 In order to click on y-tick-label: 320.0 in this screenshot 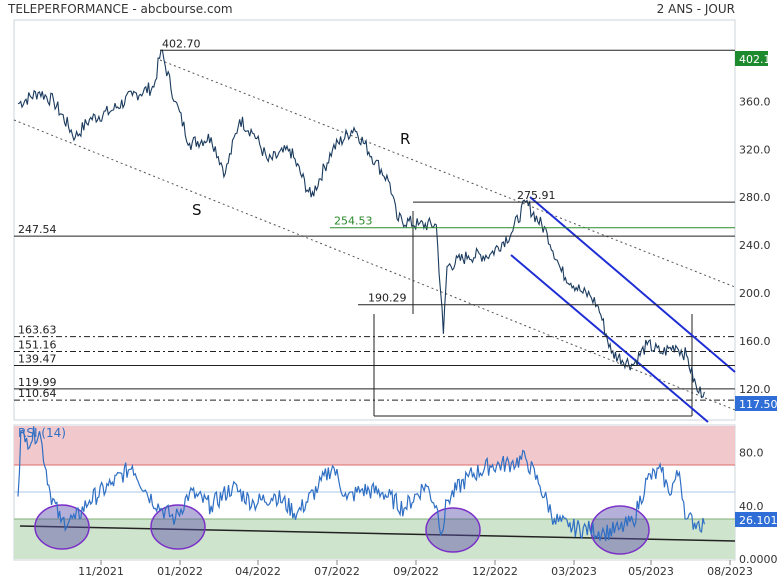, I will do `click(755, 149)`.